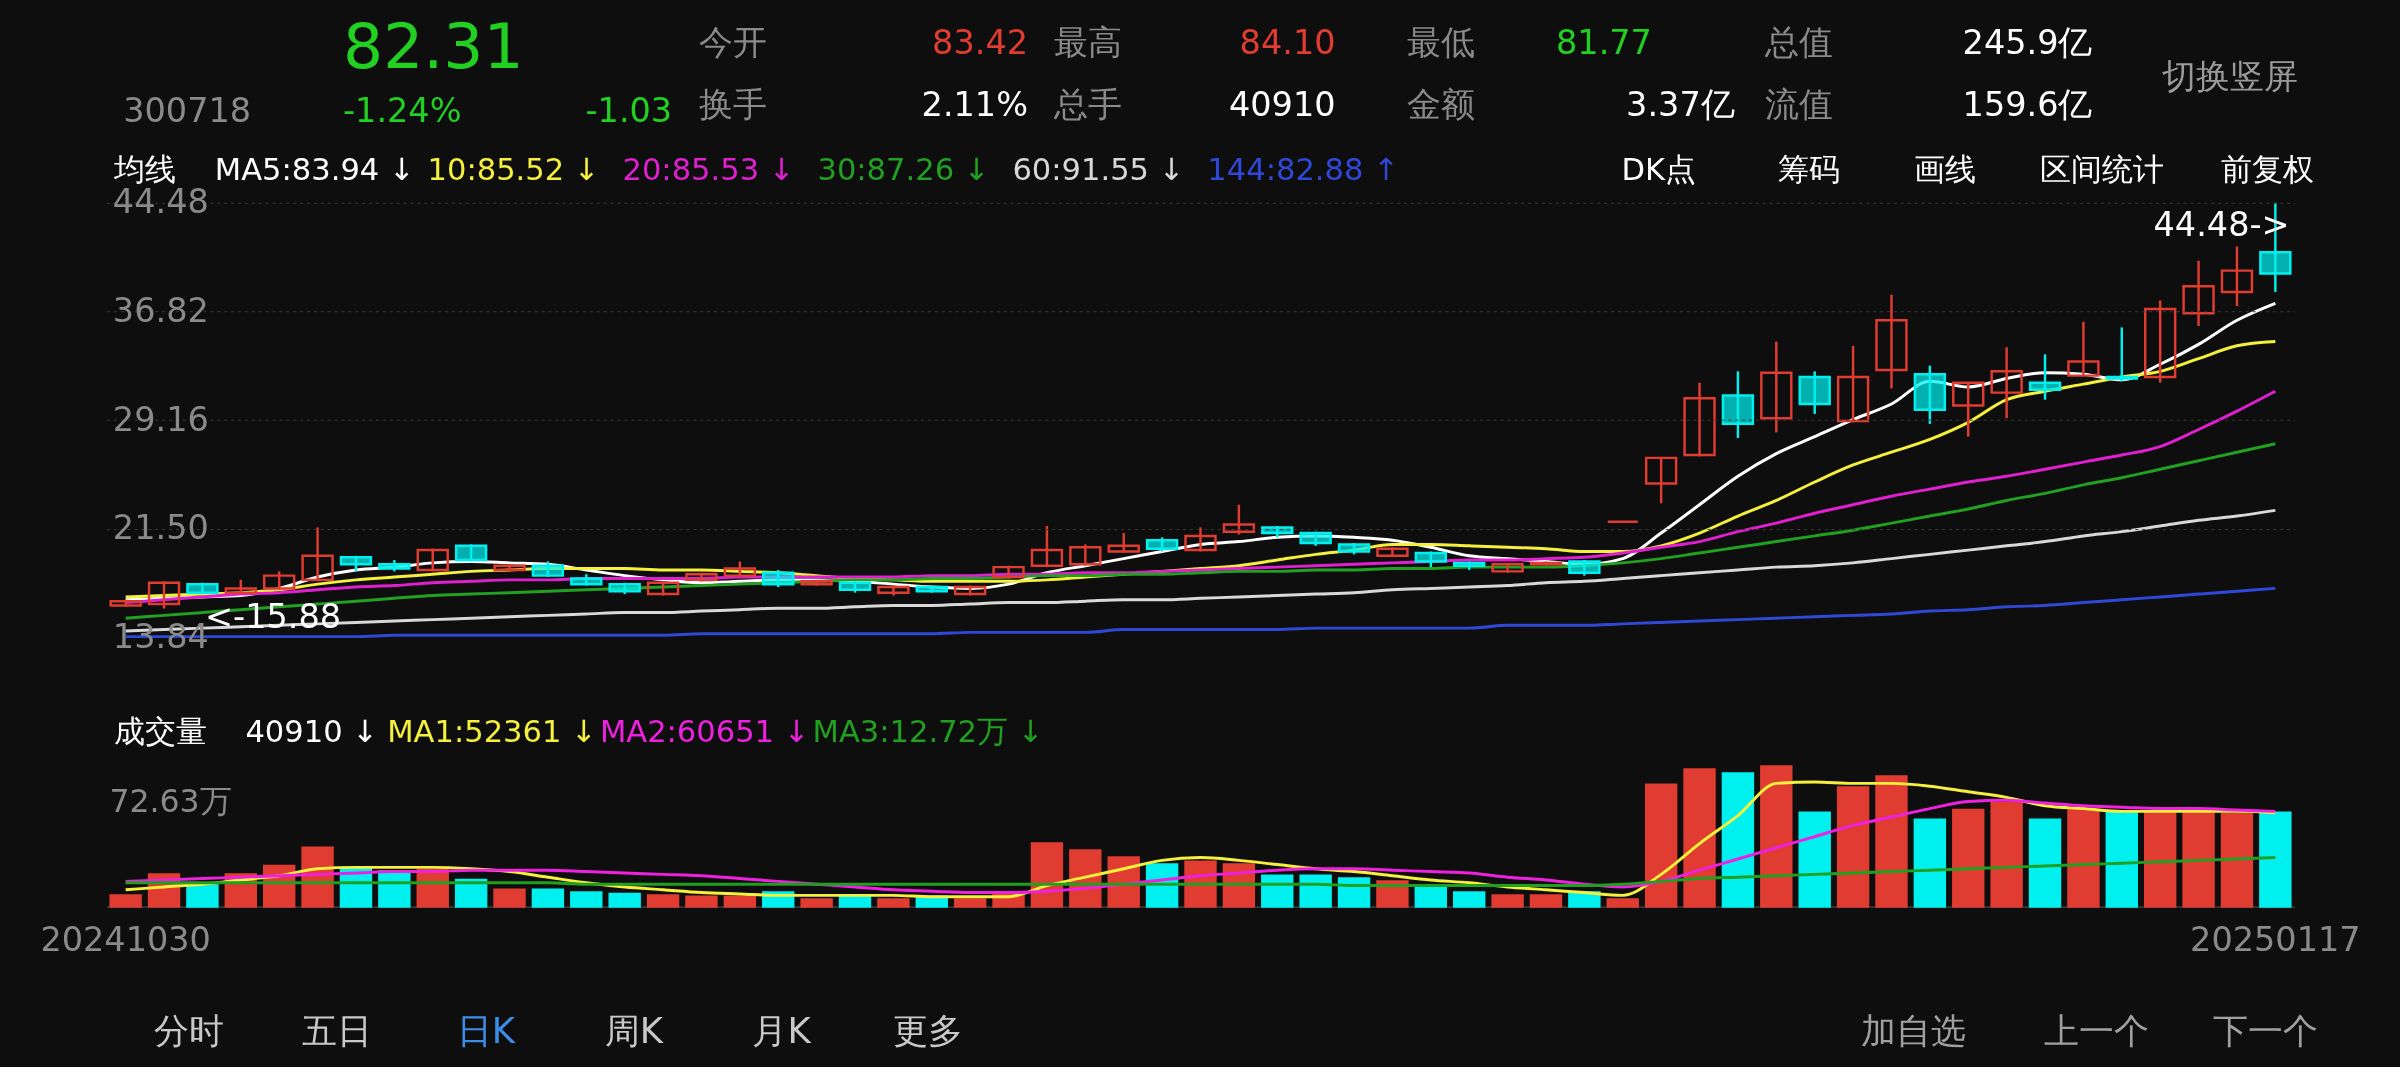  Describe the element at coordinates (1944, 170) in the screenshot. I see `text: 画线` at that location.